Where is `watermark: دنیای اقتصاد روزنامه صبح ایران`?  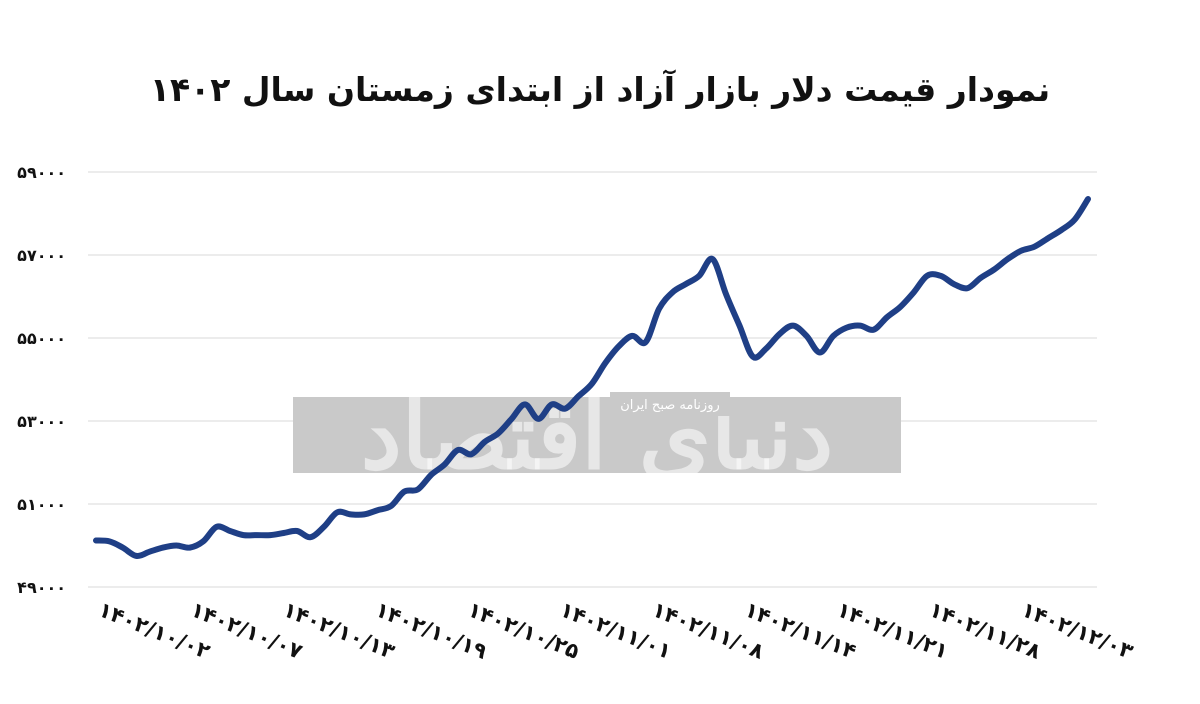 watermark: دنیای اقتصاد روزنامه صبح ایران is located at coordinates (597, 436).